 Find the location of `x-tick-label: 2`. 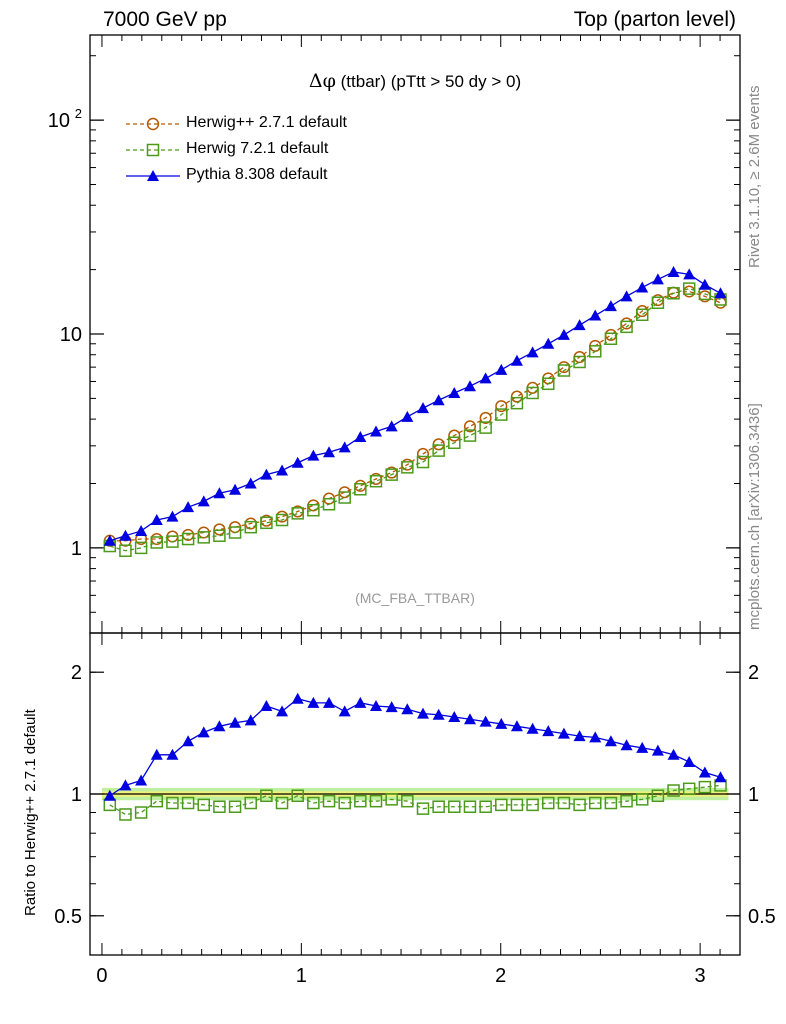

x-tick-label: 2 is located at coordinates (500, 976).